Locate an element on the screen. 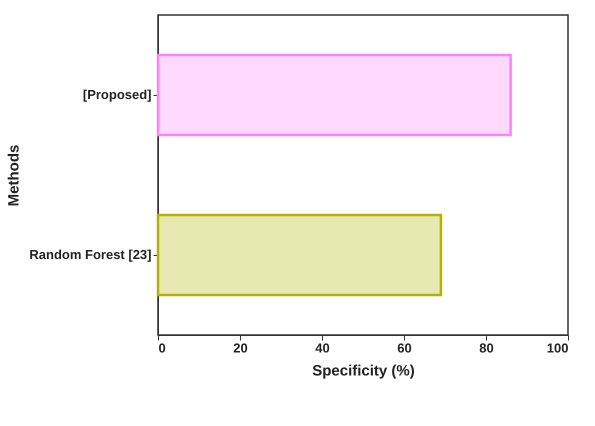 This screenshot has height=426, width=595. x-tick-label: 100 is located at coordinates (557, 348).